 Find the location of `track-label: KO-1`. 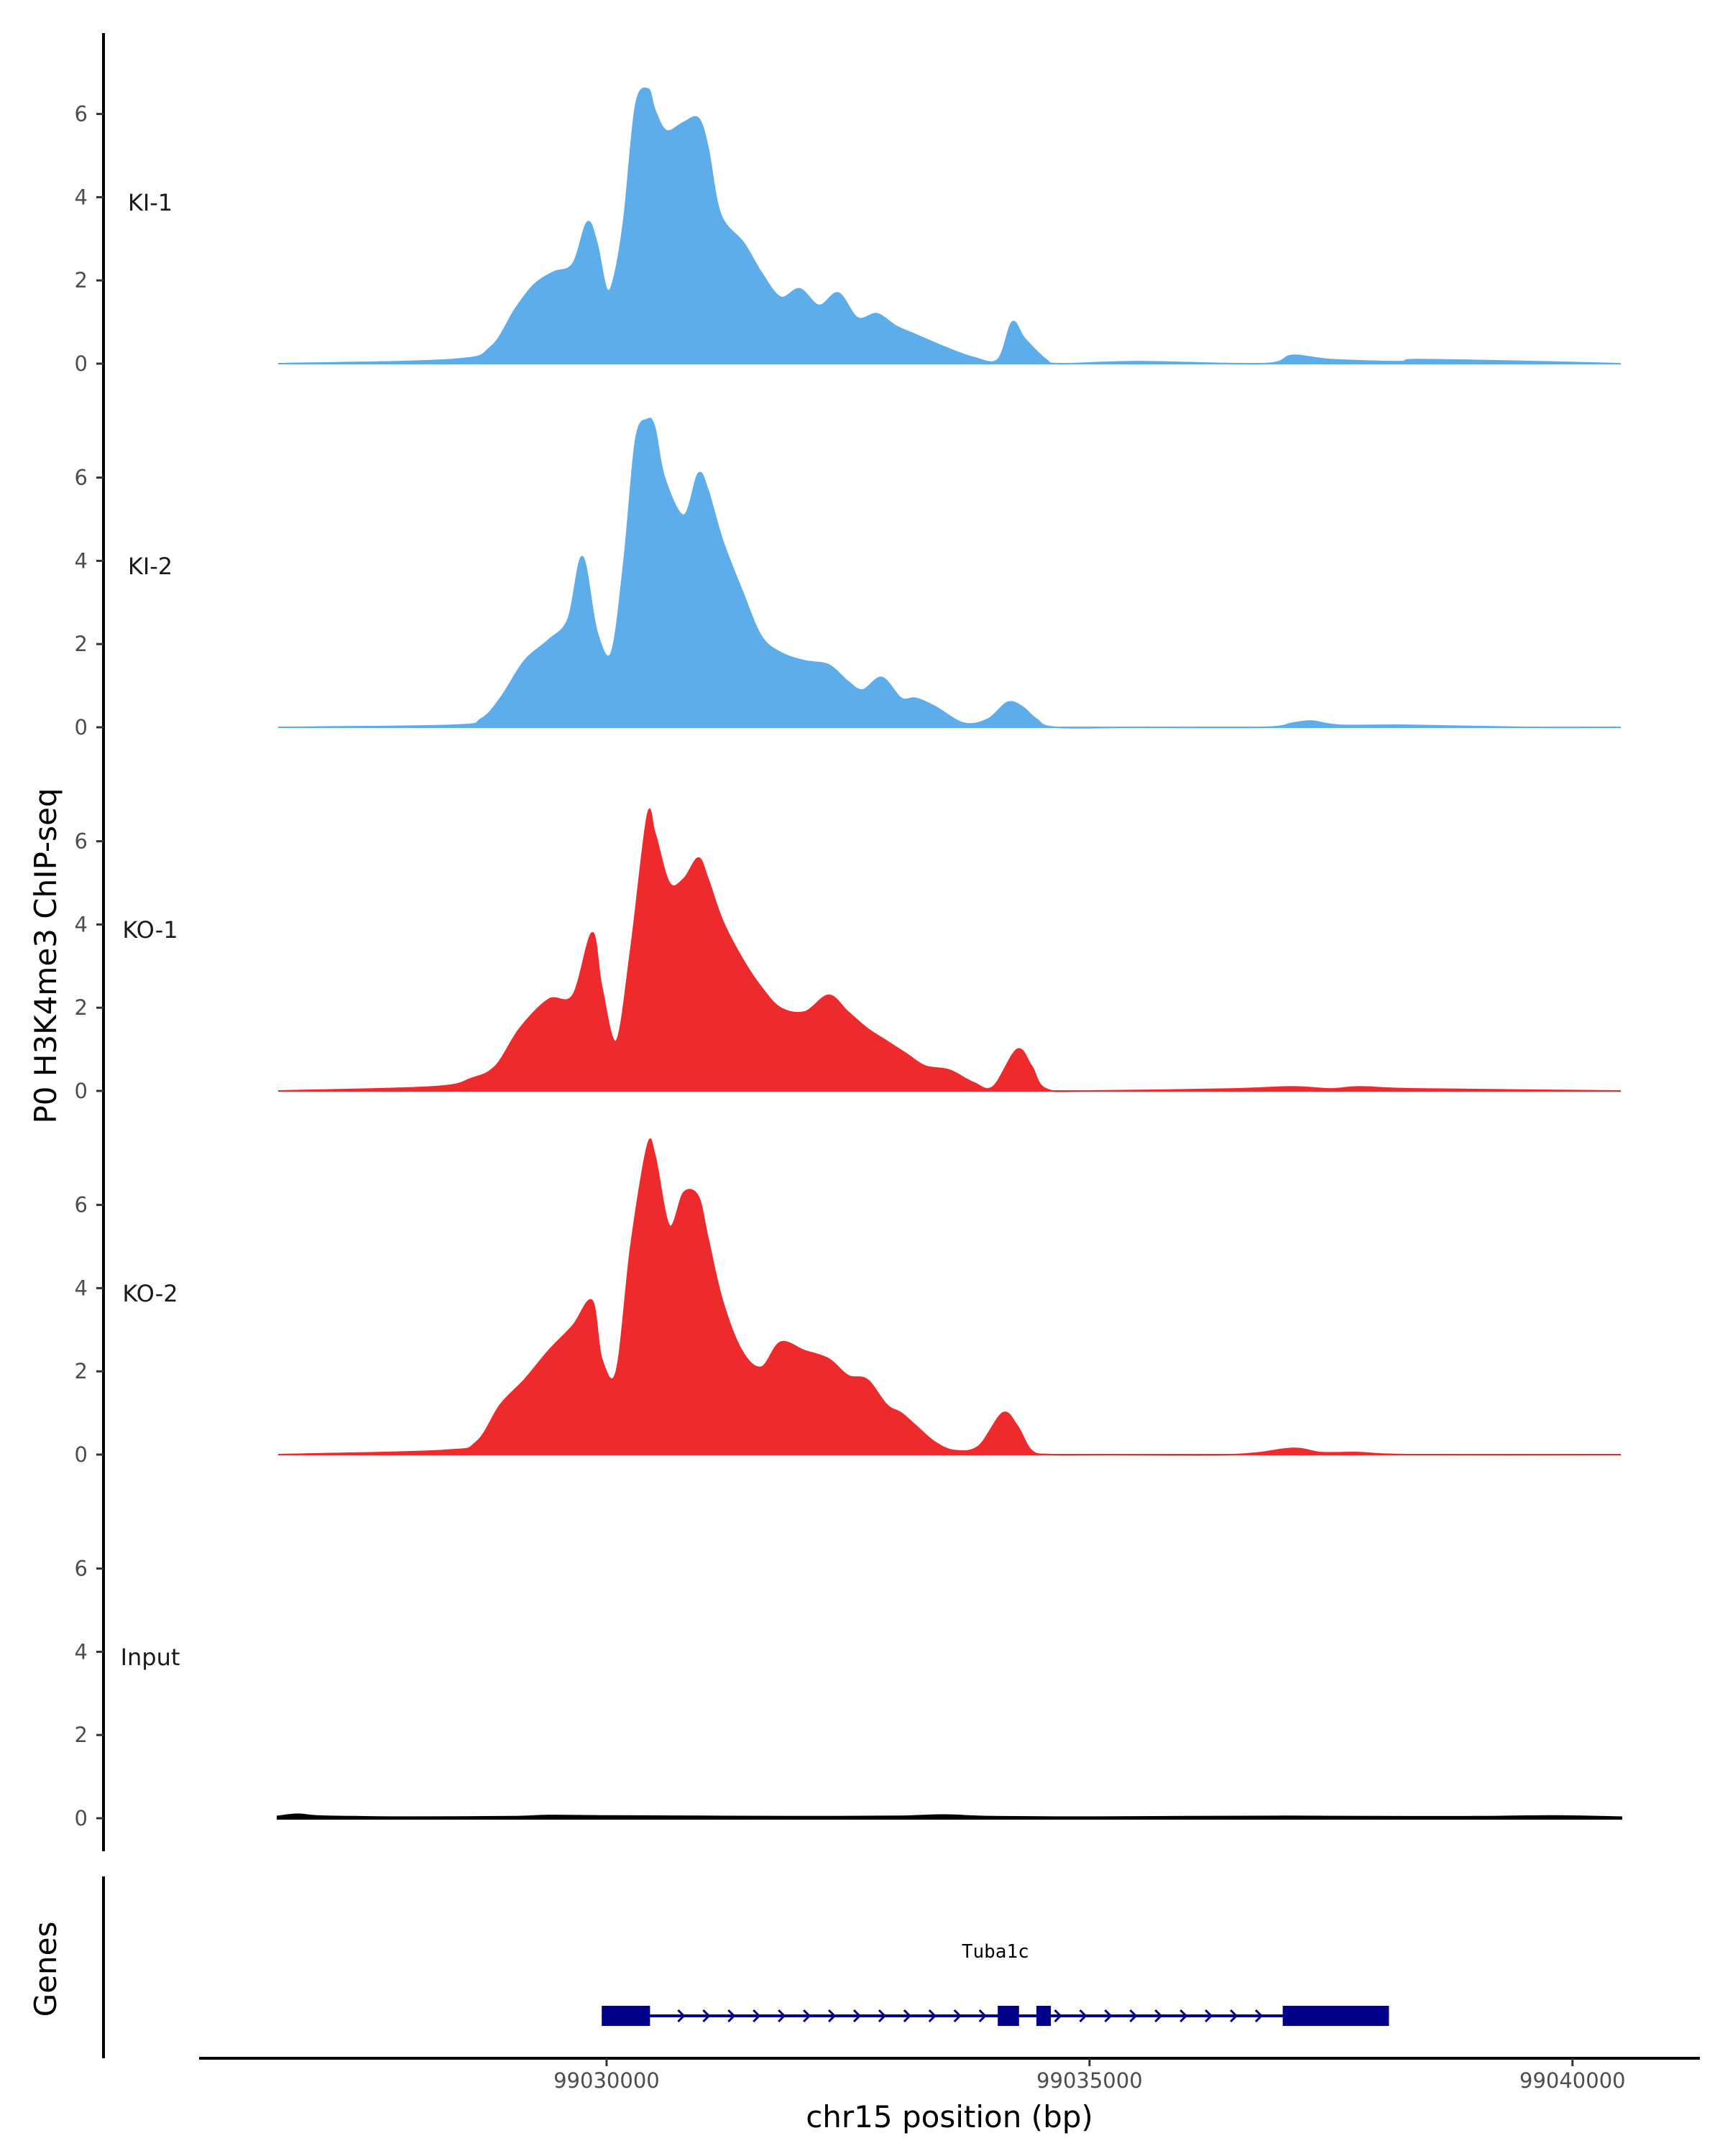

track-label: KO-1 is located at coordinates (150, 930).